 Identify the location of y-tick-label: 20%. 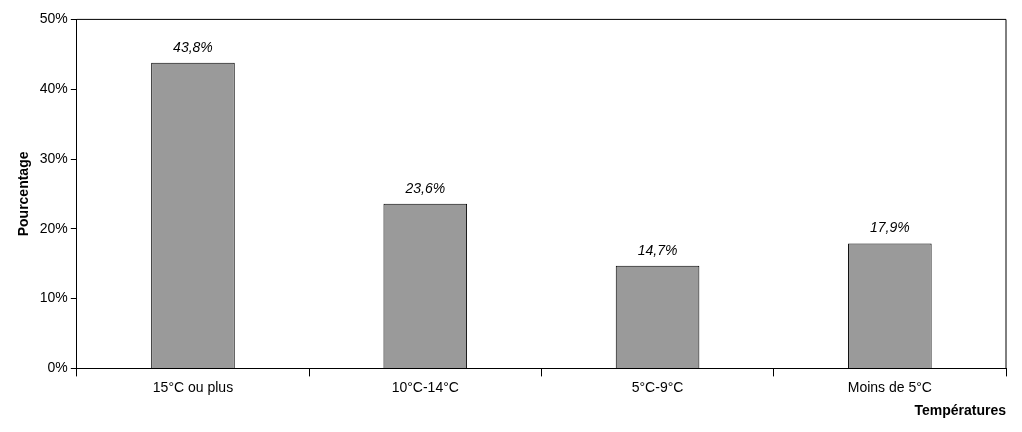
(53, 227).